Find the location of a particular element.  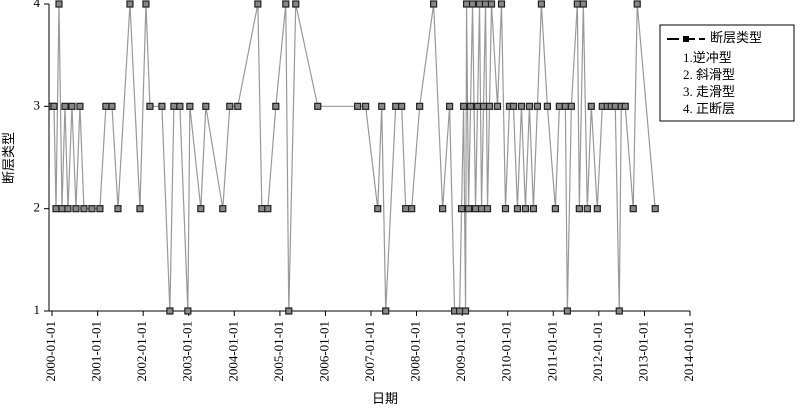

x-tick-label: 2004-01-01 is located at coordinates (232, 351).